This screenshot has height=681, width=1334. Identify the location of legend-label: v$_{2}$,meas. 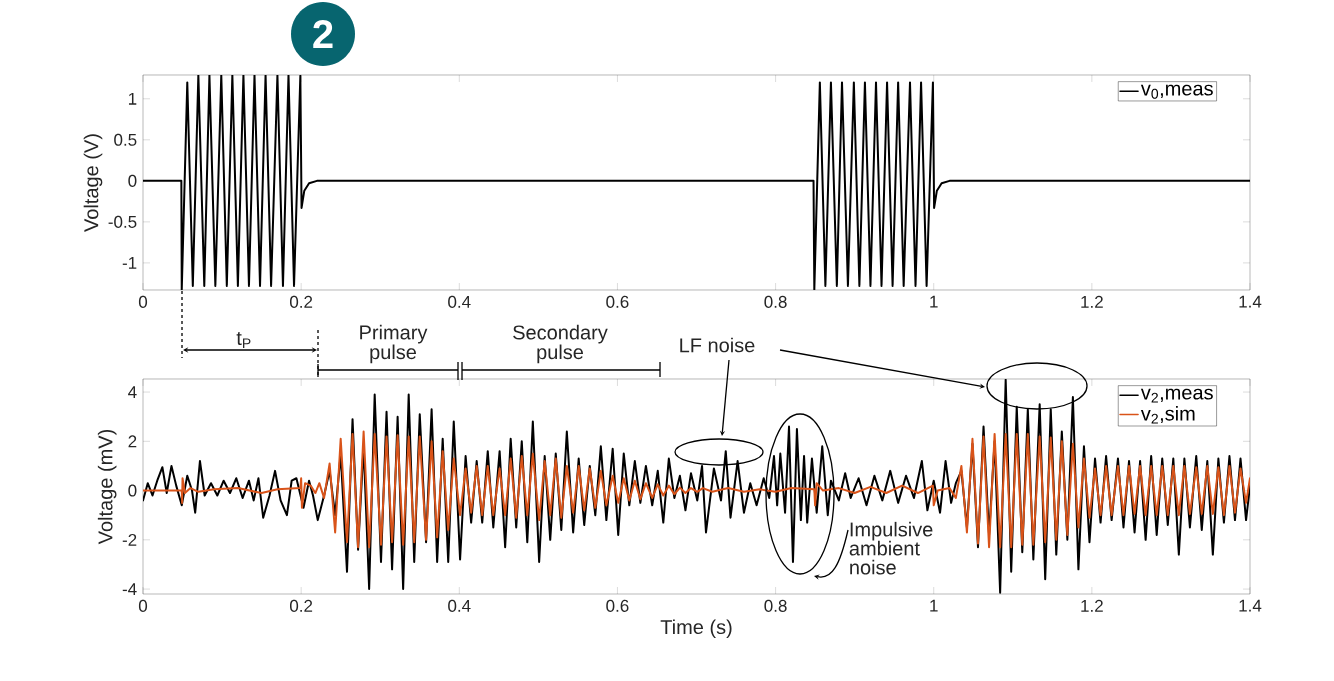
(1176, 395).